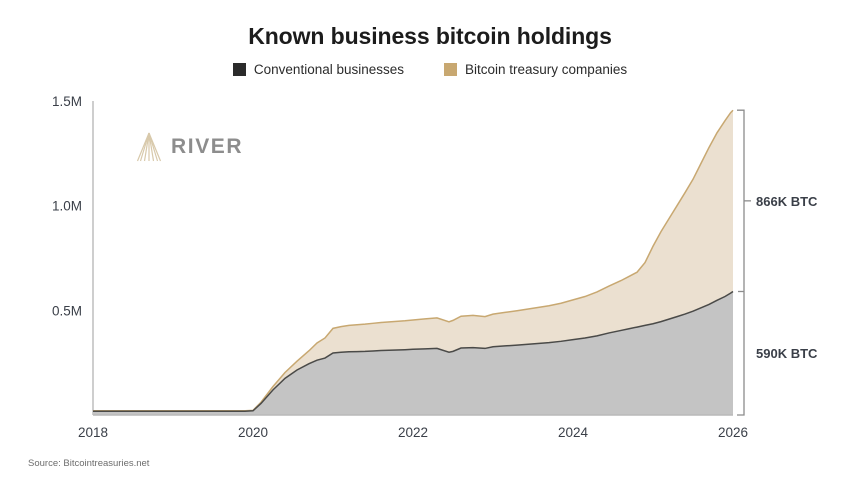 This screenshot has height=484, width=860. What do you see at coordinates (787, 201) in the screenshot?
I see `annotation-label-treasury: 866K BTC` at bounding box center [787, 201].